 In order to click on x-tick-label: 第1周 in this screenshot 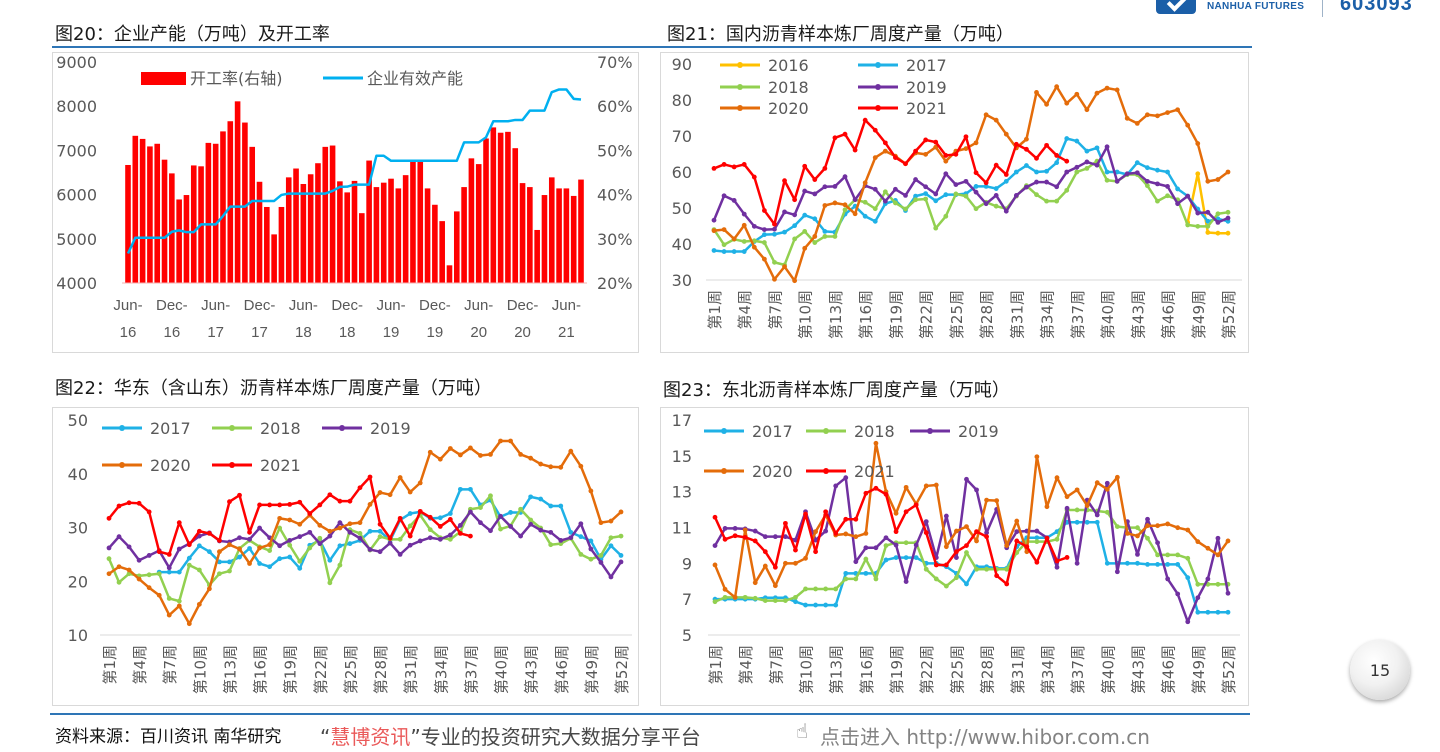, I will do `click(715, 310)`.